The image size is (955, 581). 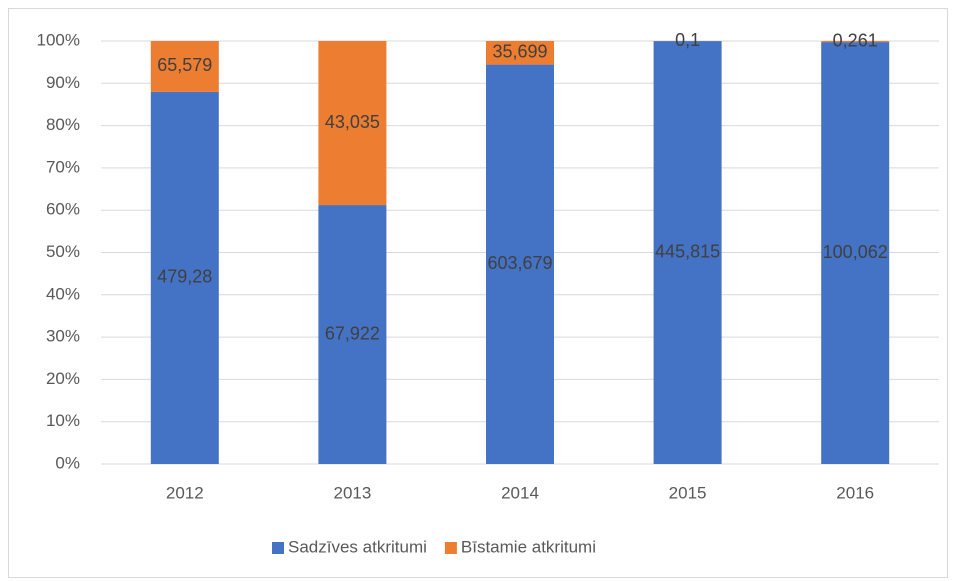 I want to click on data-label: 35,699, so click(x=519, y=52).